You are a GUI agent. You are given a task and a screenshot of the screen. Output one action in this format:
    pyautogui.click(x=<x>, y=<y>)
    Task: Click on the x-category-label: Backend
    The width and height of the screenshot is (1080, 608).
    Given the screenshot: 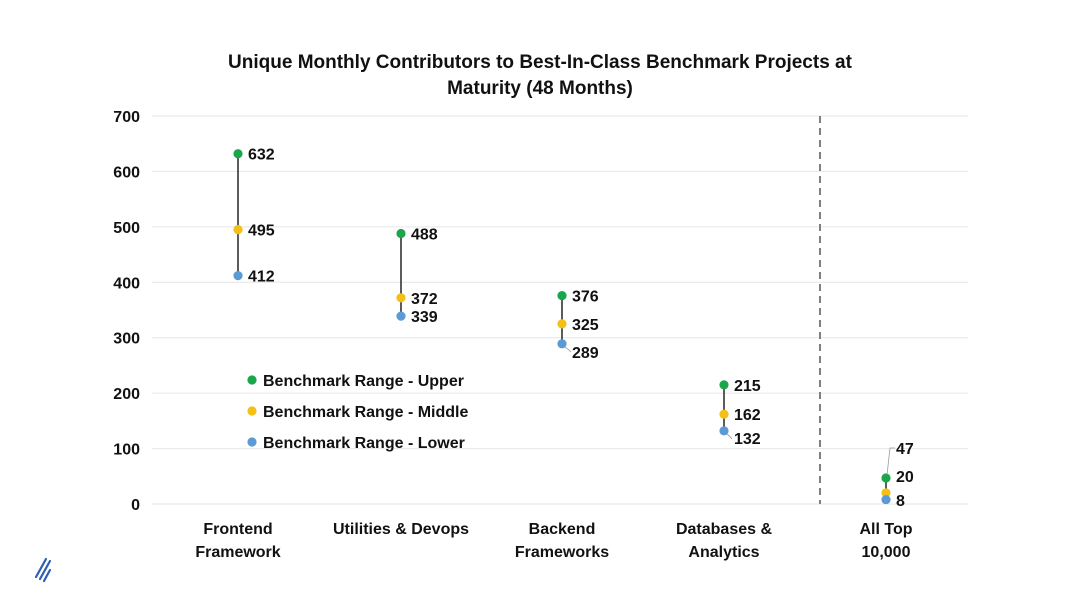 What is the action you would take?
    pyautogui.click(x=562, y=529)
    